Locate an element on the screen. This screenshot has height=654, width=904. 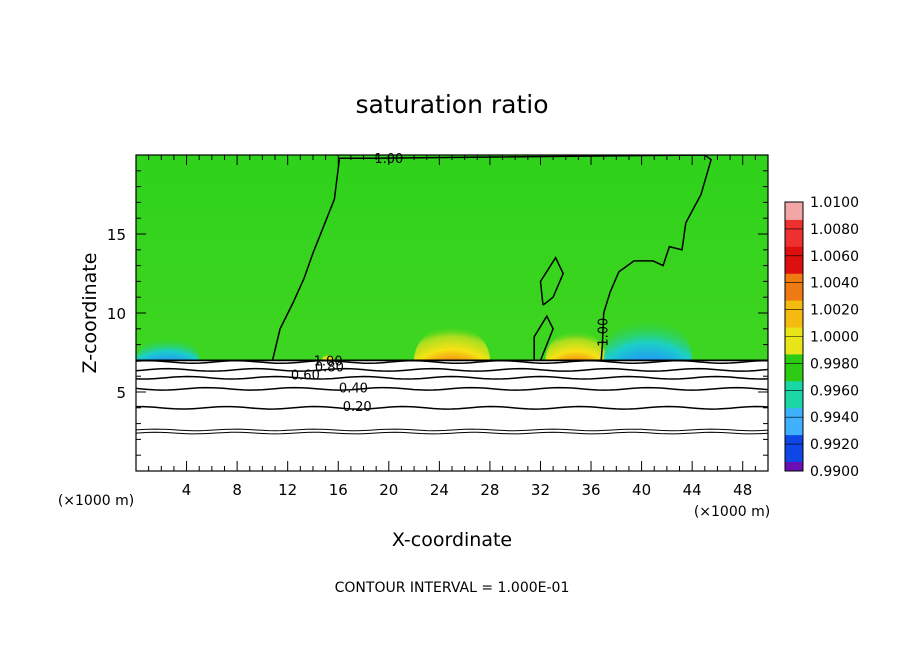
contour-label: 0.60 is located at coordinates (305, 376).